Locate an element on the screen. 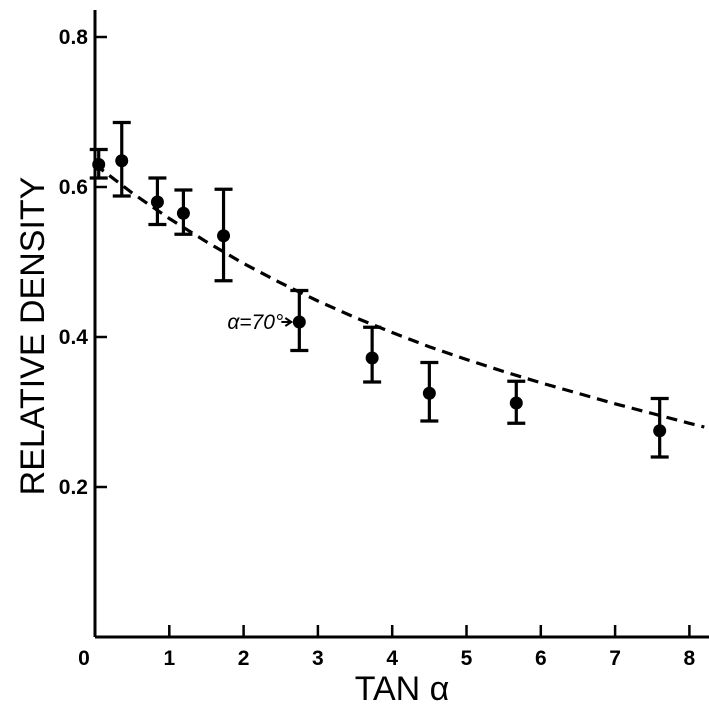 This screenshot has width=709, height=707. y-tick-label: 0.2 is located at coordinates (73, 487).